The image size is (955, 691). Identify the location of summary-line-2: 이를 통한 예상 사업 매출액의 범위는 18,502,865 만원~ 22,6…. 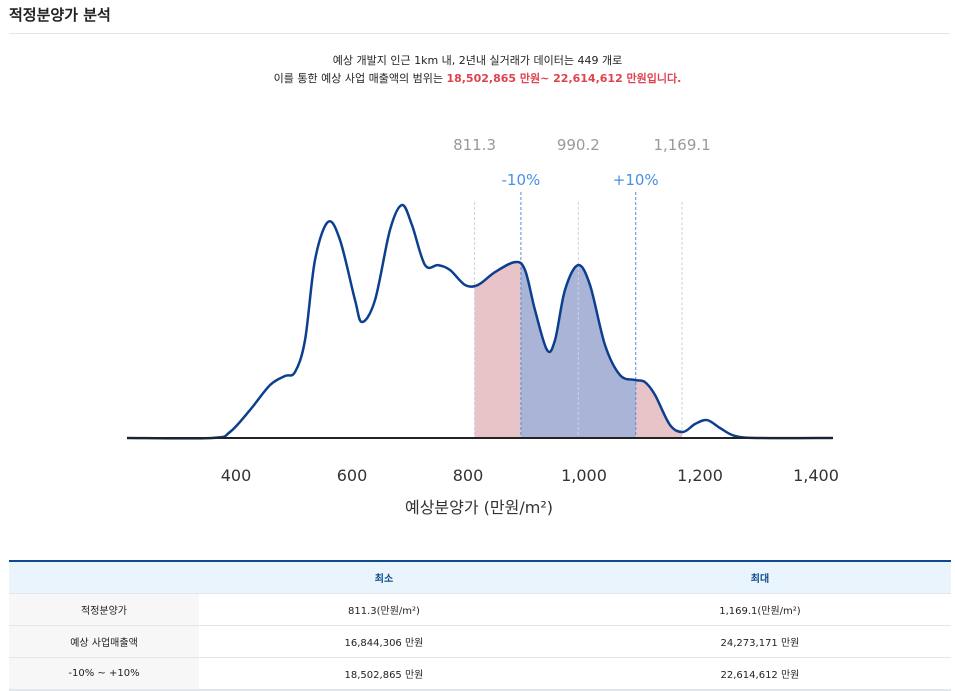
(477, 78).